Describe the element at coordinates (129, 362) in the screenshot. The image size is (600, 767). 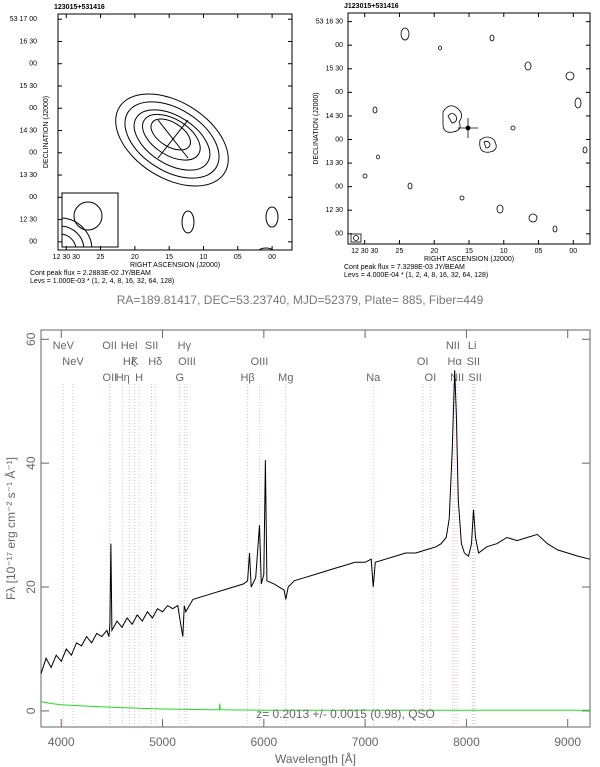
I see `line-label: Hζ` at that location.